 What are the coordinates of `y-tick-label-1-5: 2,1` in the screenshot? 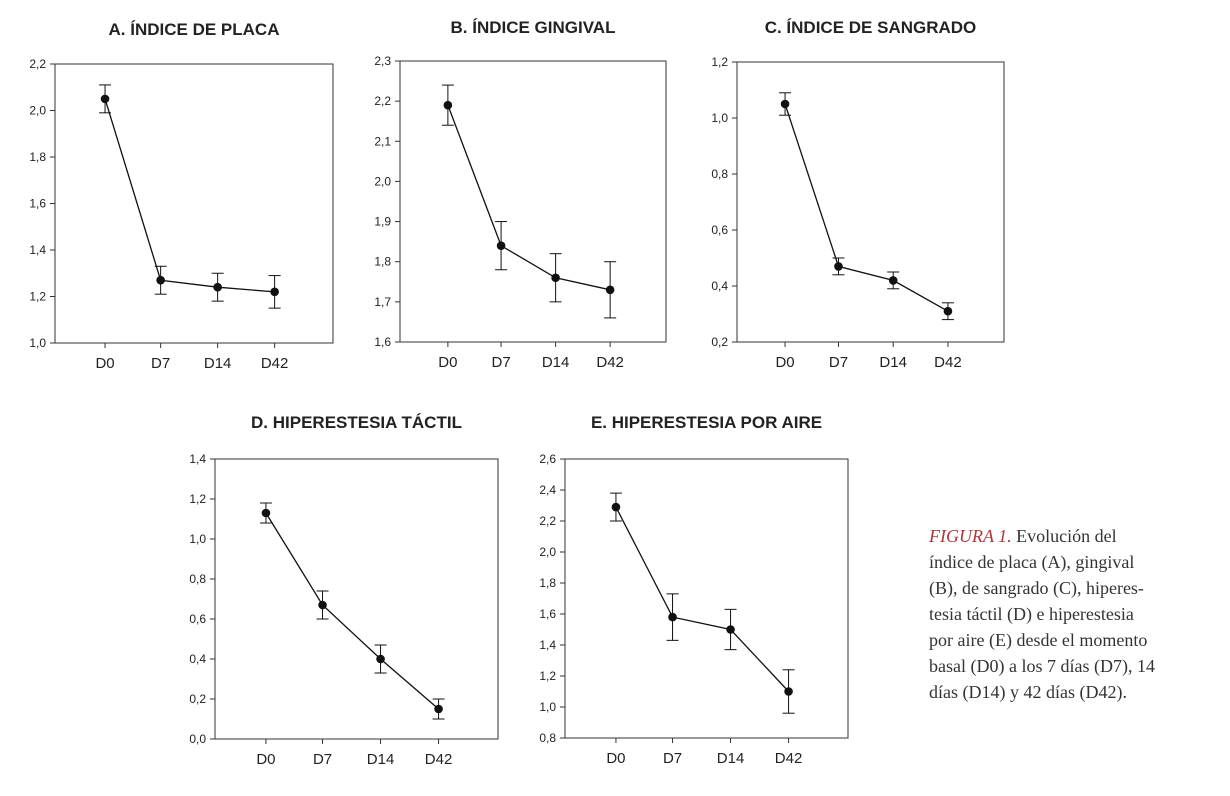 It's located at (382, 141).